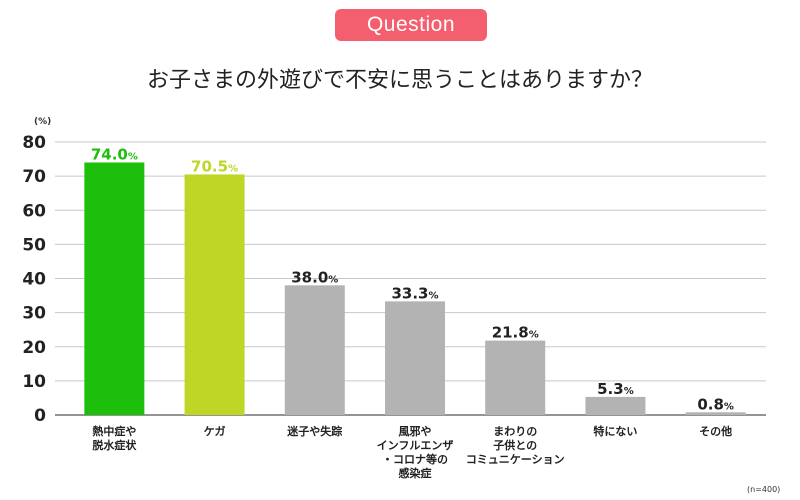 The image size is (800, 500). What do you see at coordinates (34, 348) in the screenshot?
I see `y-tick-label: 20` at bounding box center [34, 348].